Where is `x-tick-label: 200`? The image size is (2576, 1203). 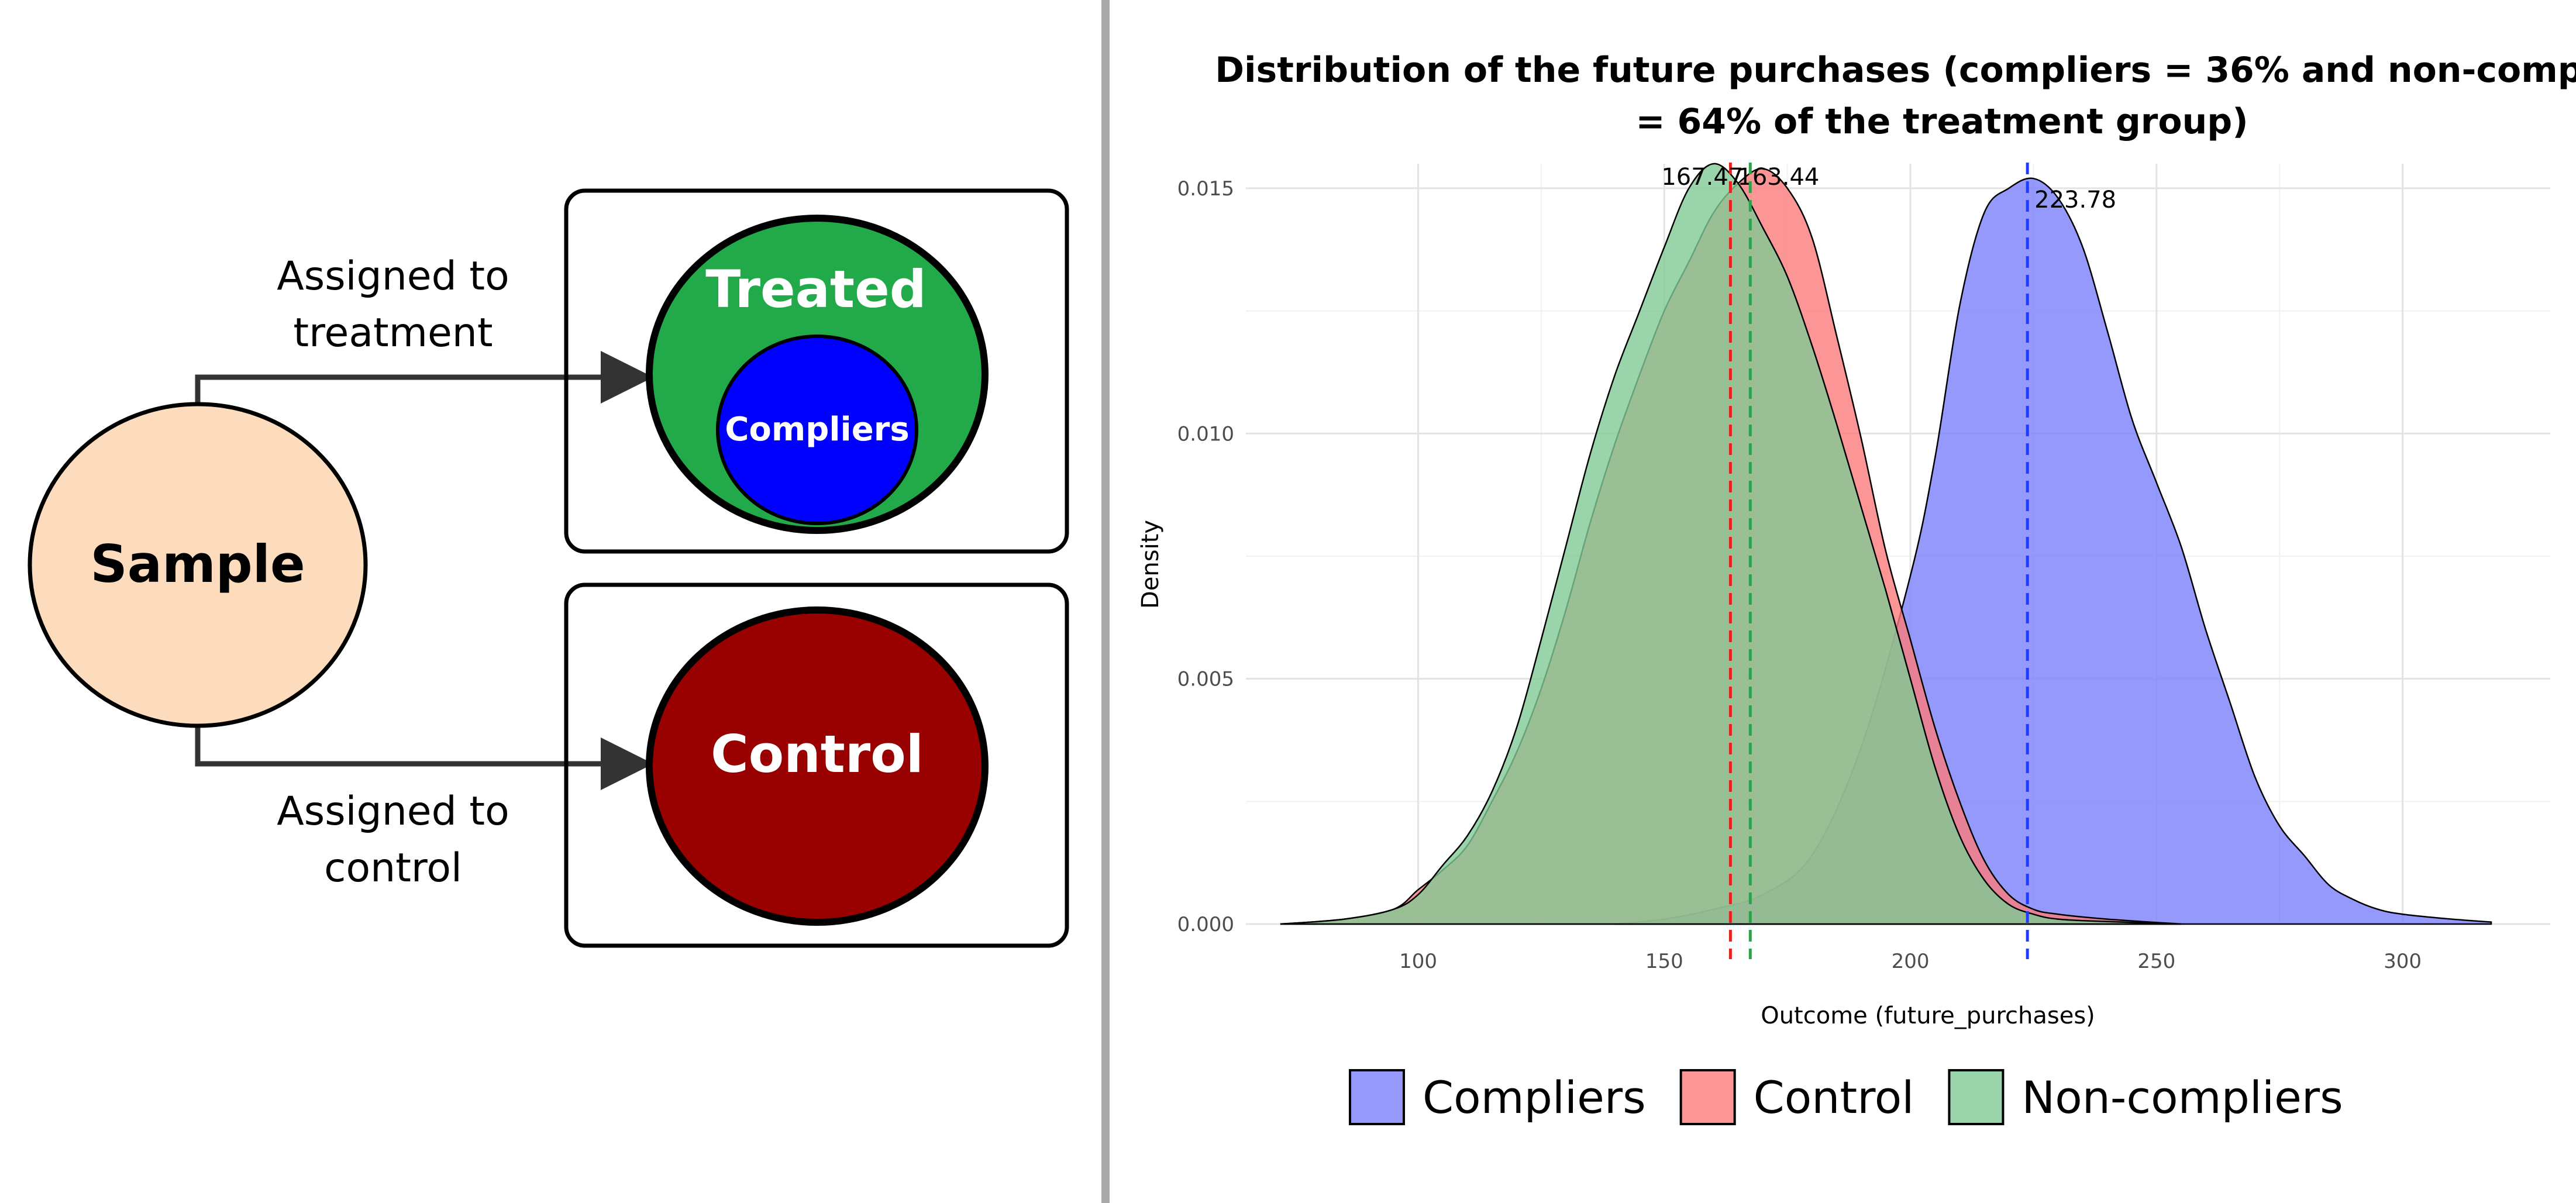 x-tick-label: 200 is located at coordinates (1911, 961).